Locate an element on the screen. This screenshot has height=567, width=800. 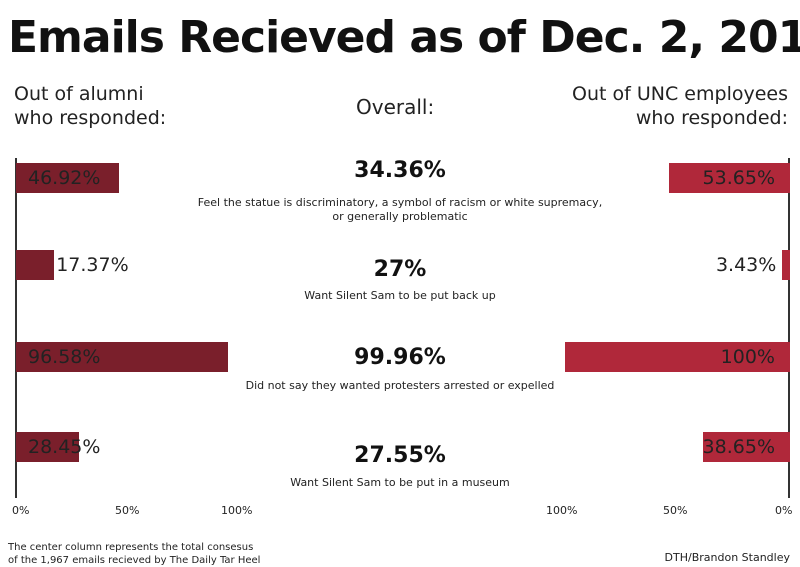
overall-value-label-2: 99.96% is located at coordinates (400, 357).